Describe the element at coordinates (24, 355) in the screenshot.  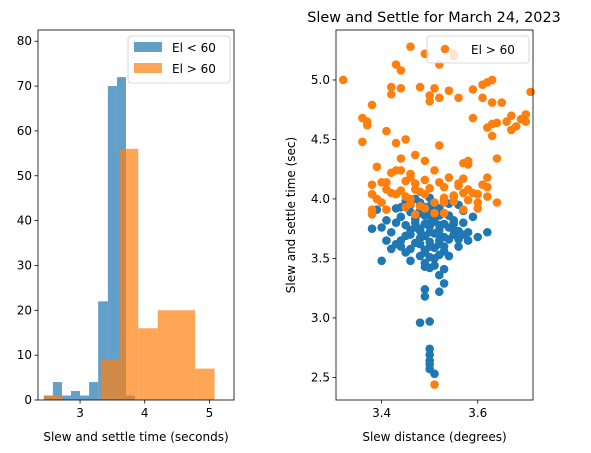
I see `hist-ytick-label: 10` at that location.